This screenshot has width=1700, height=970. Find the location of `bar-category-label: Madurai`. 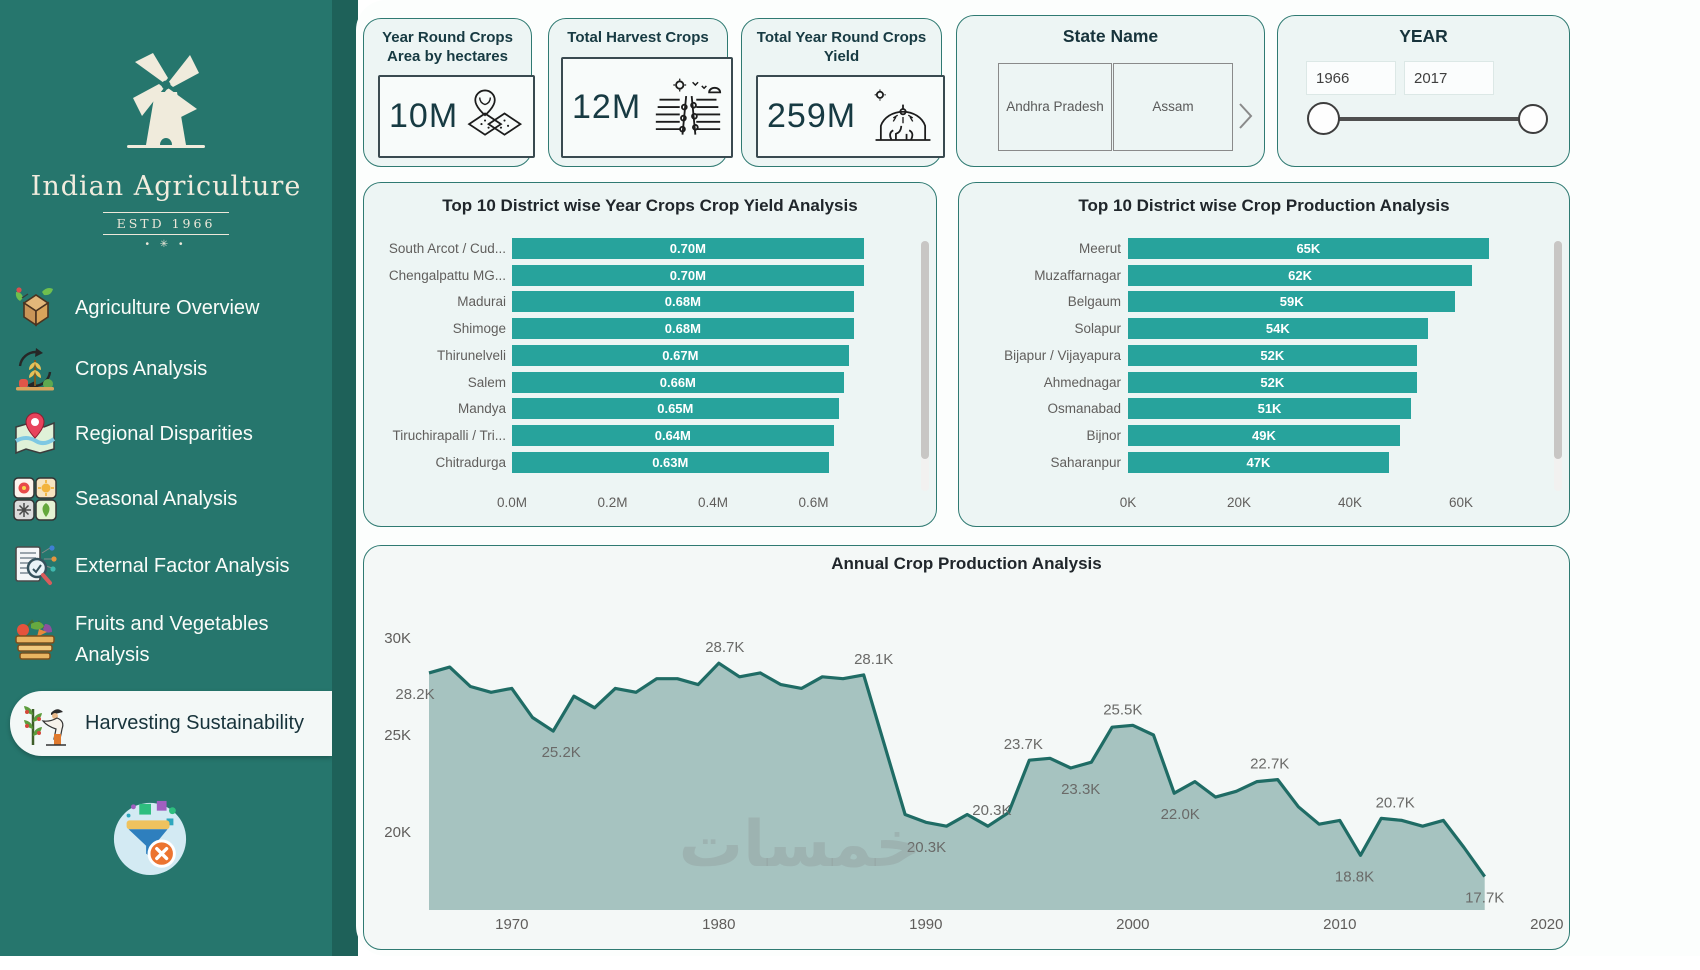

bar-category-label: Madurai is located at coordinates (481, 302).